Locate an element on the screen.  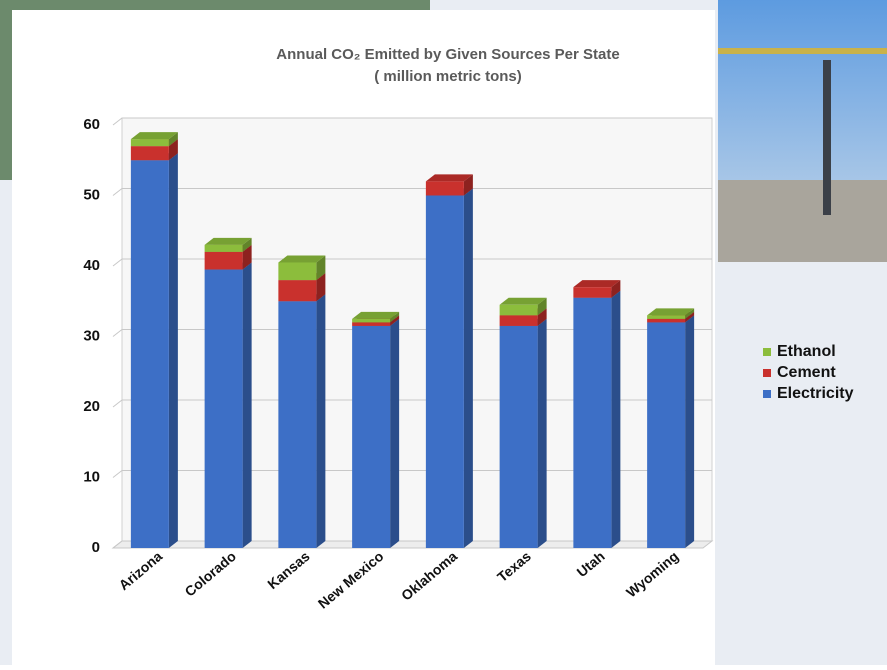
site-ground is located at coordinates (802, 221).